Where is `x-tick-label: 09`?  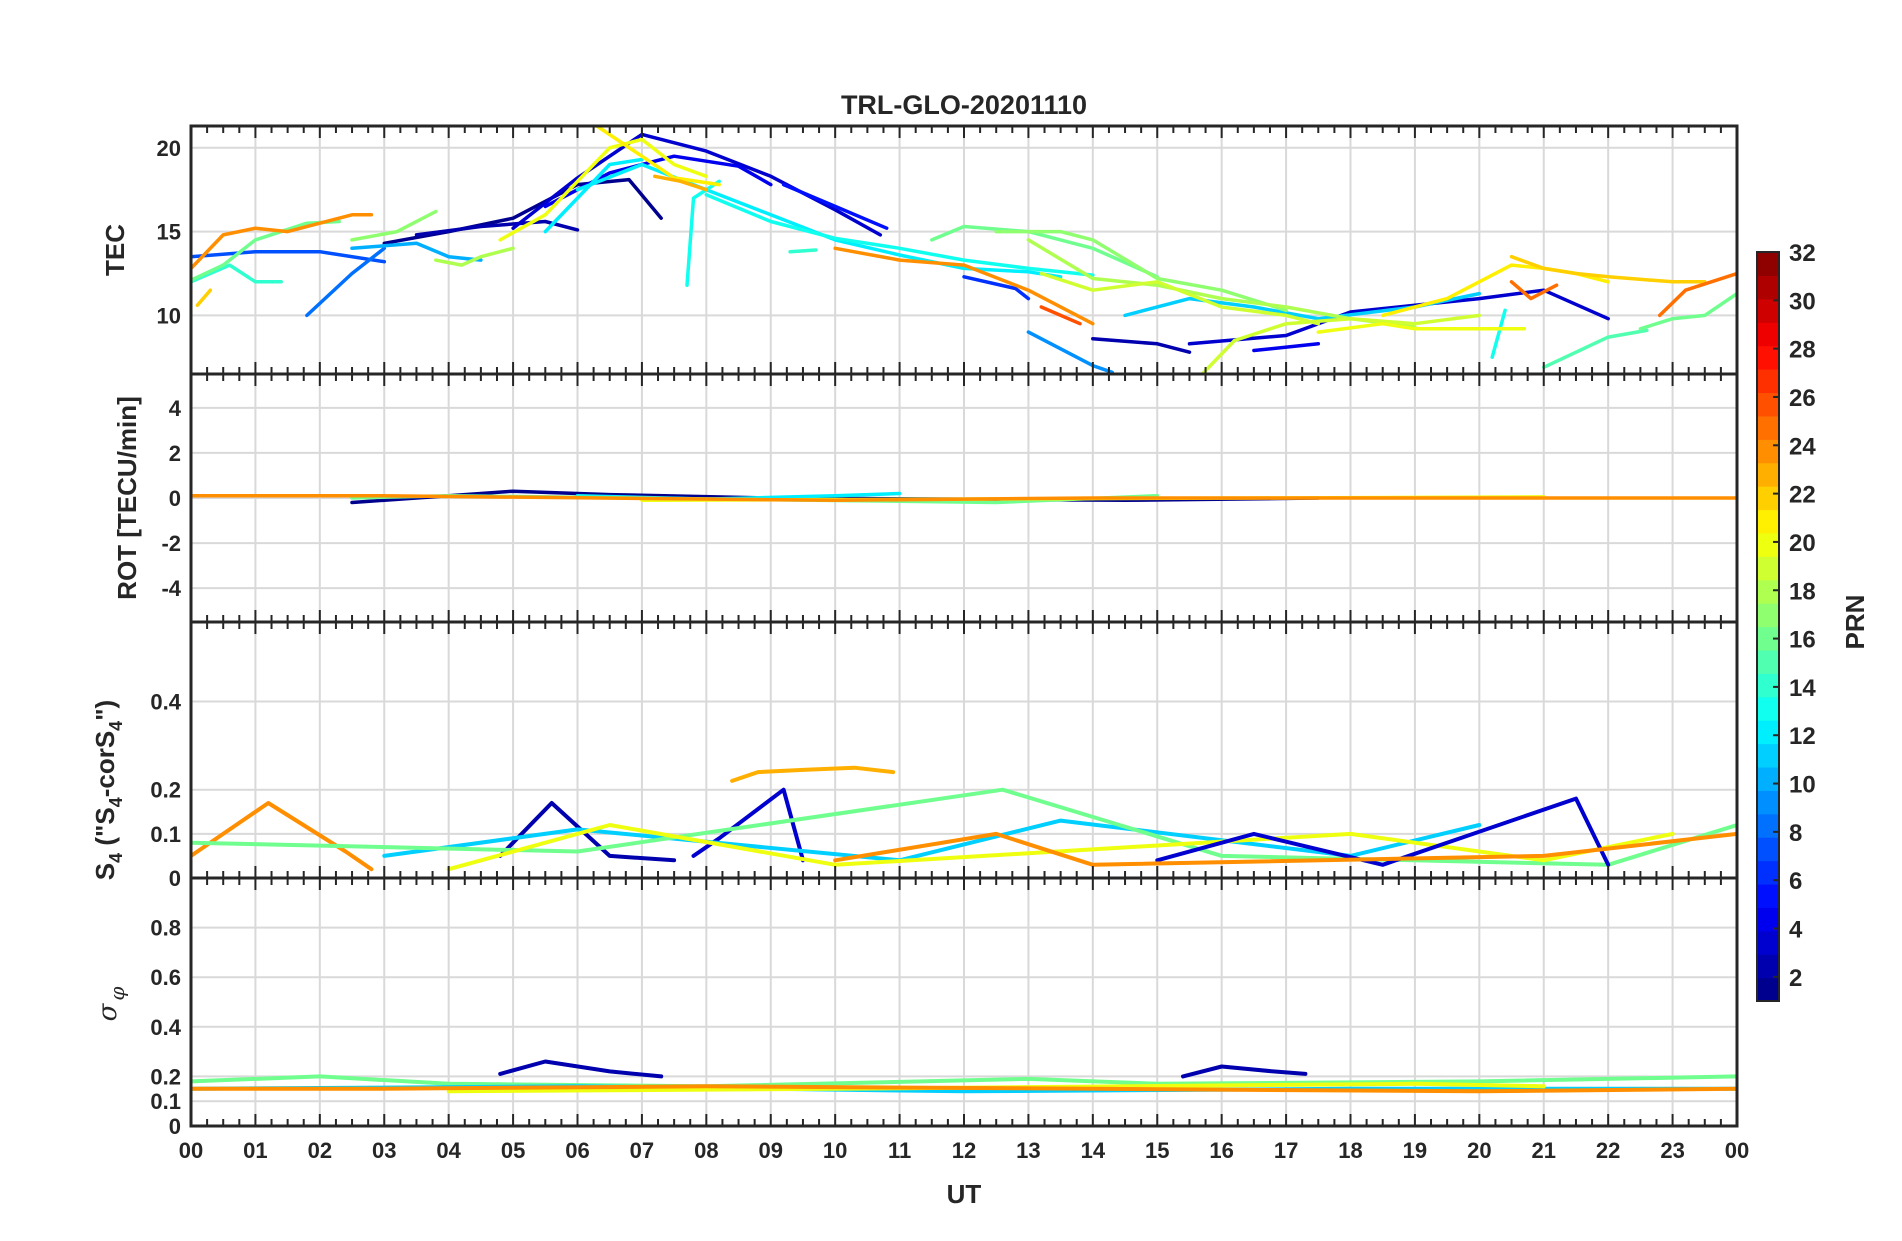 x-tick-label: 09 is located at coordinates (771, 1150).